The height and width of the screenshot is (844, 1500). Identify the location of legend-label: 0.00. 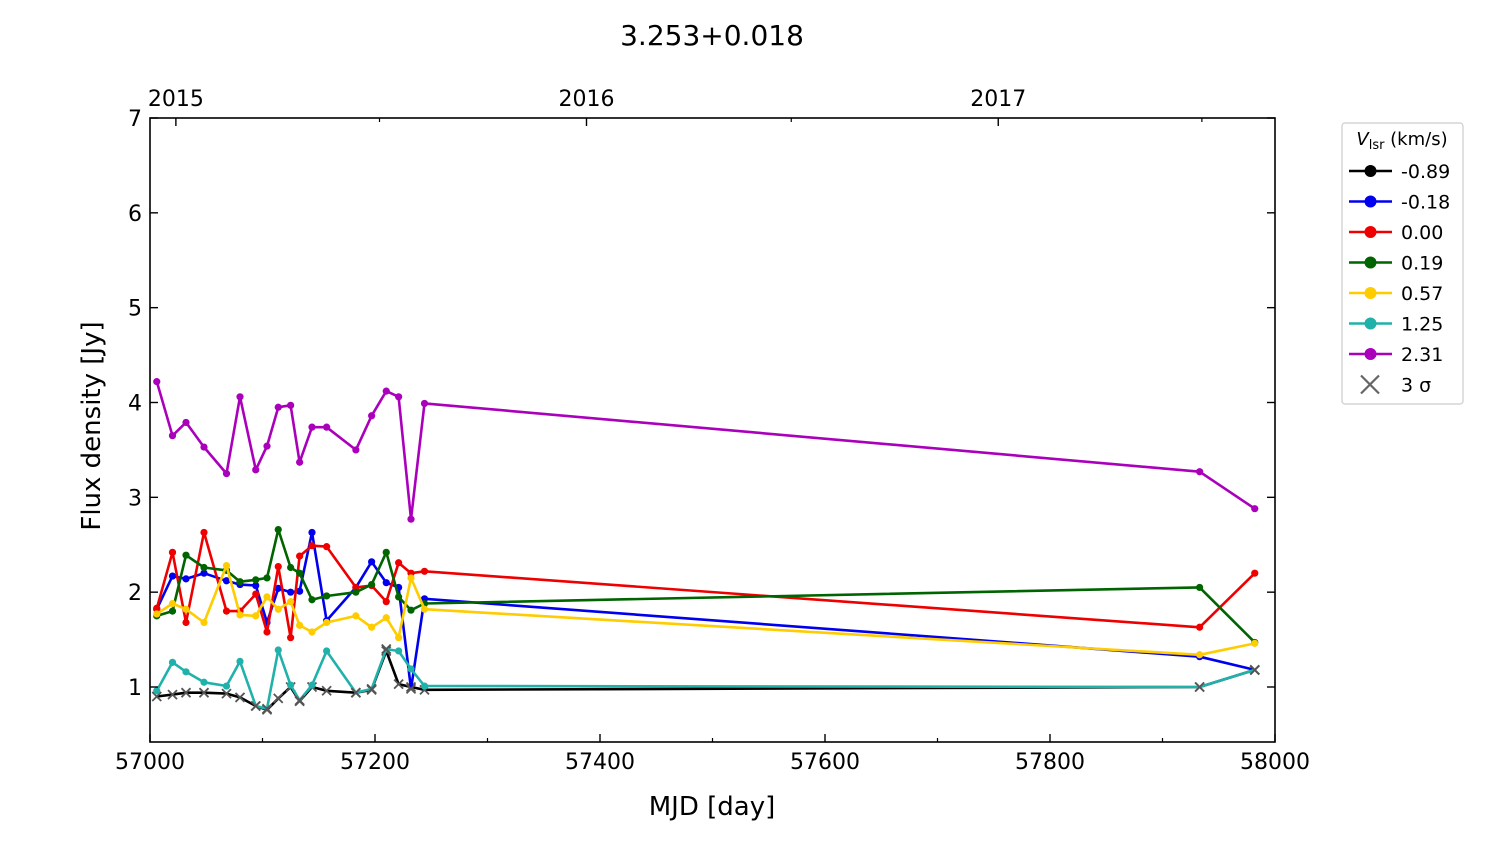
(1422, 233).